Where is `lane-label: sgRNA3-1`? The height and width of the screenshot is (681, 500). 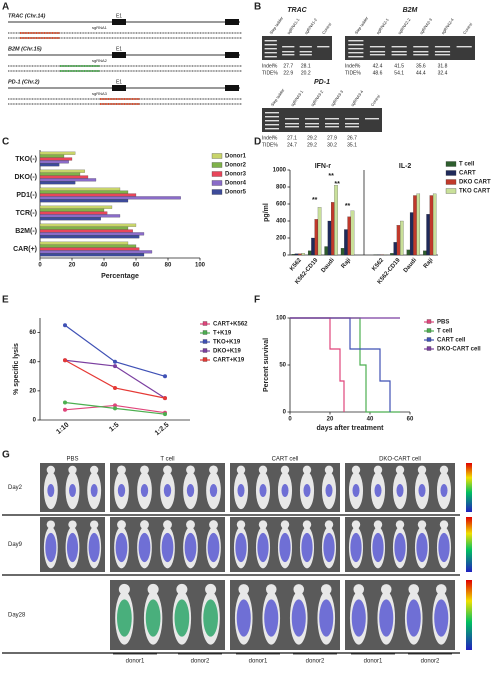 lane-label: sgRNA3-1 is located at coordinates (297, 98).